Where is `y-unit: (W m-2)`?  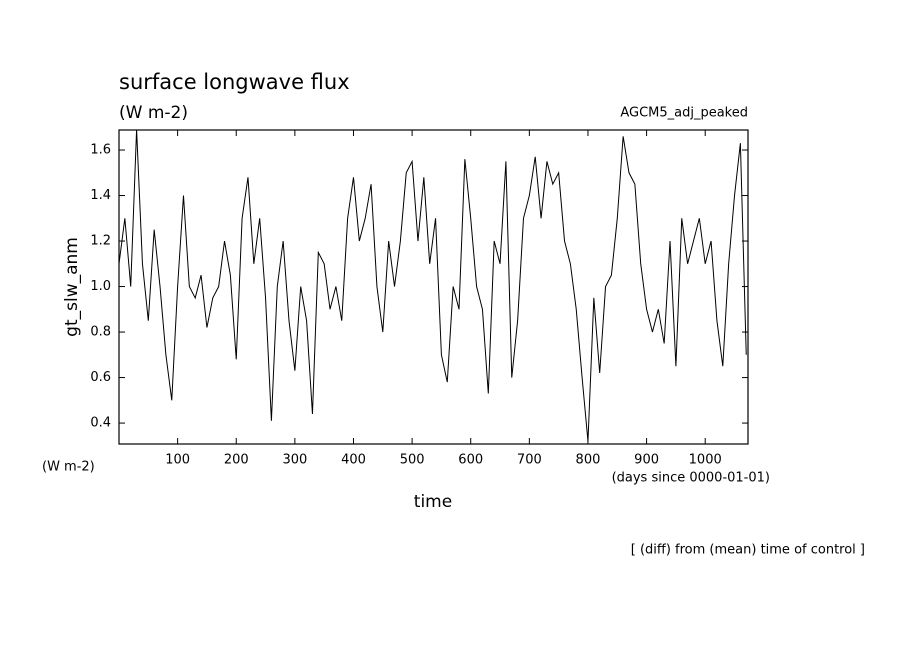
y-unit: (W m-2) is located at coordinates (68, 467).